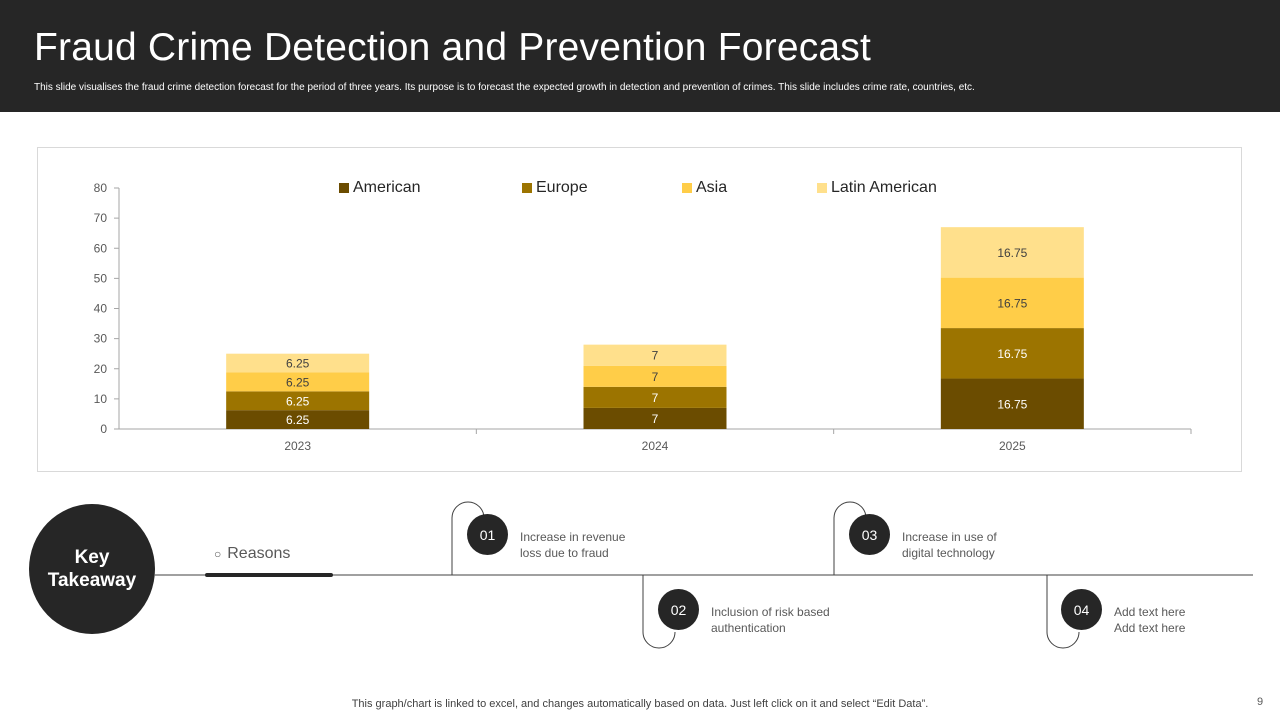 The width and height of the screenshot is (1280, 720). I want to click on legend-swatch-latin-american, so click(822, 188).